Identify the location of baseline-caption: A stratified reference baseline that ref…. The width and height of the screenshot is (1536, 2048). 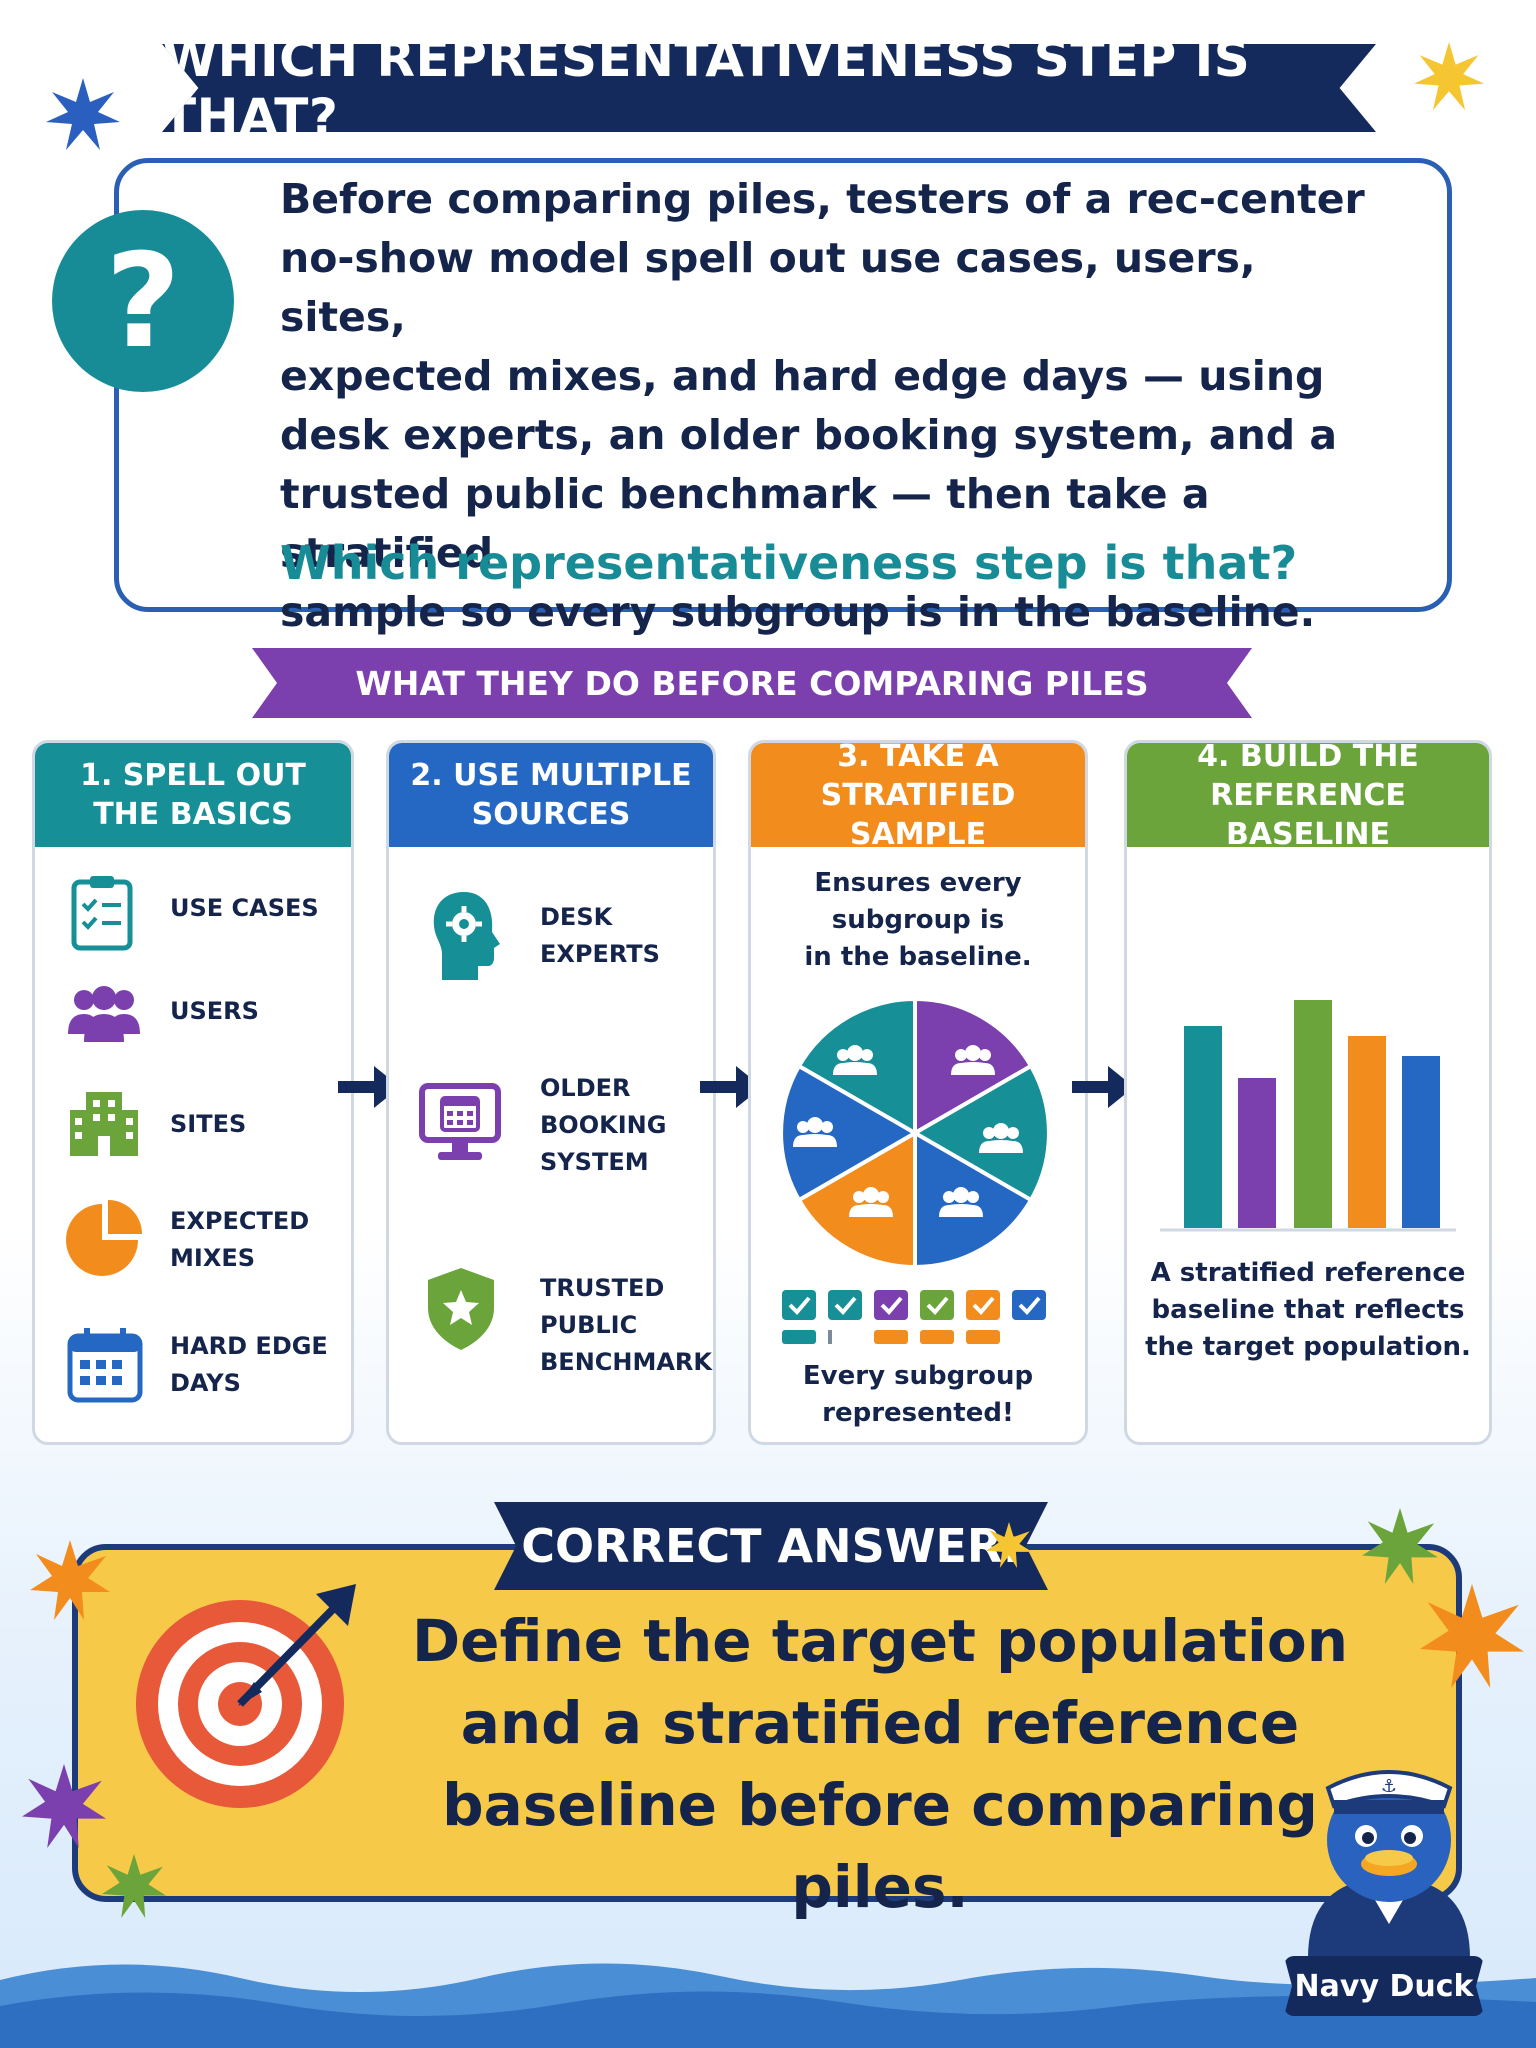
(1308, 1310).